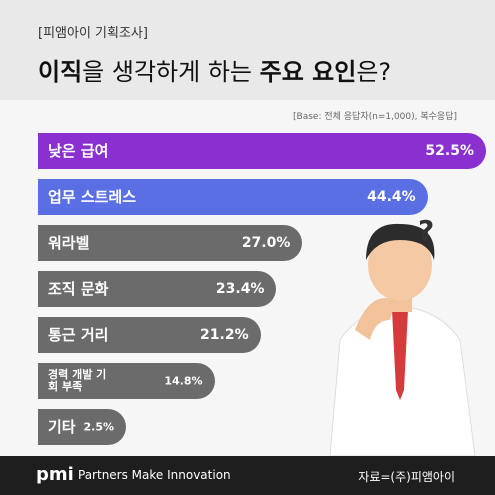 The image size is (495, 495). What do you see at coordinates (78, 288) in the screenshot?
I see `bar-label: 조직 문화` at bounding box center [78, 288].